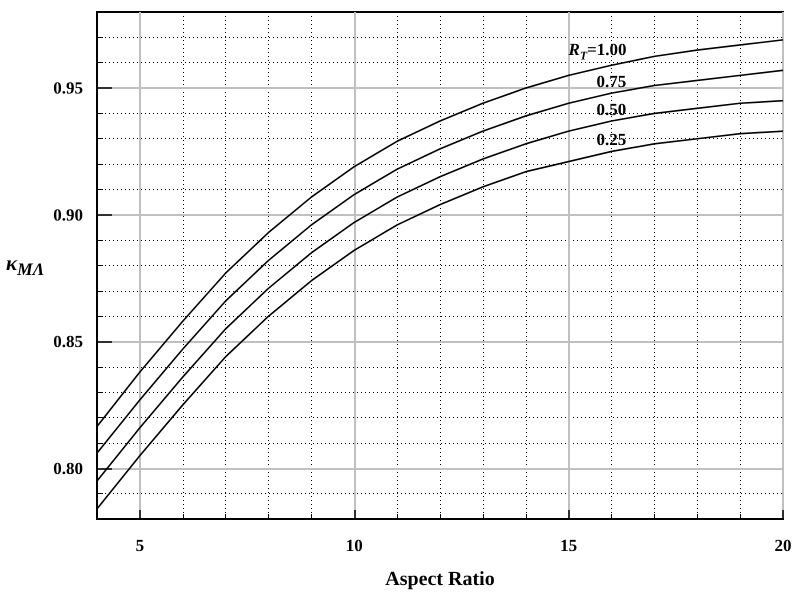  I want to click on series-label: 0.75, so click(611, 82).